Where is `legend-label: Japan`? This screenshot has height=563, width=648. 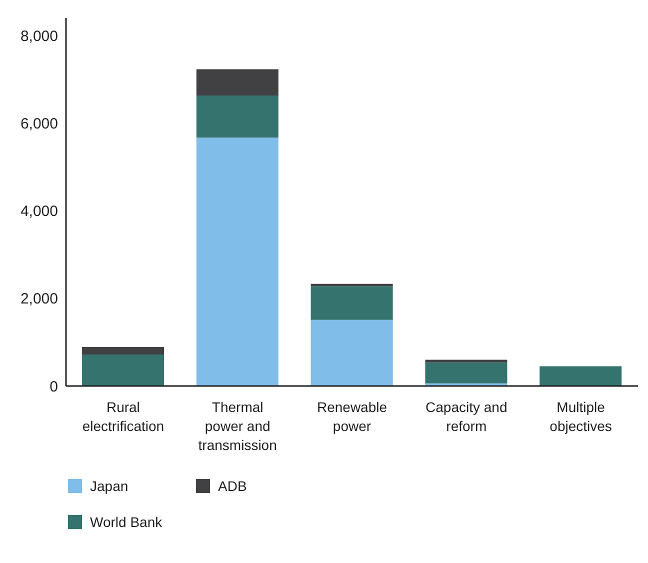 legend-label: Japan is located at coordinates (109, 486).